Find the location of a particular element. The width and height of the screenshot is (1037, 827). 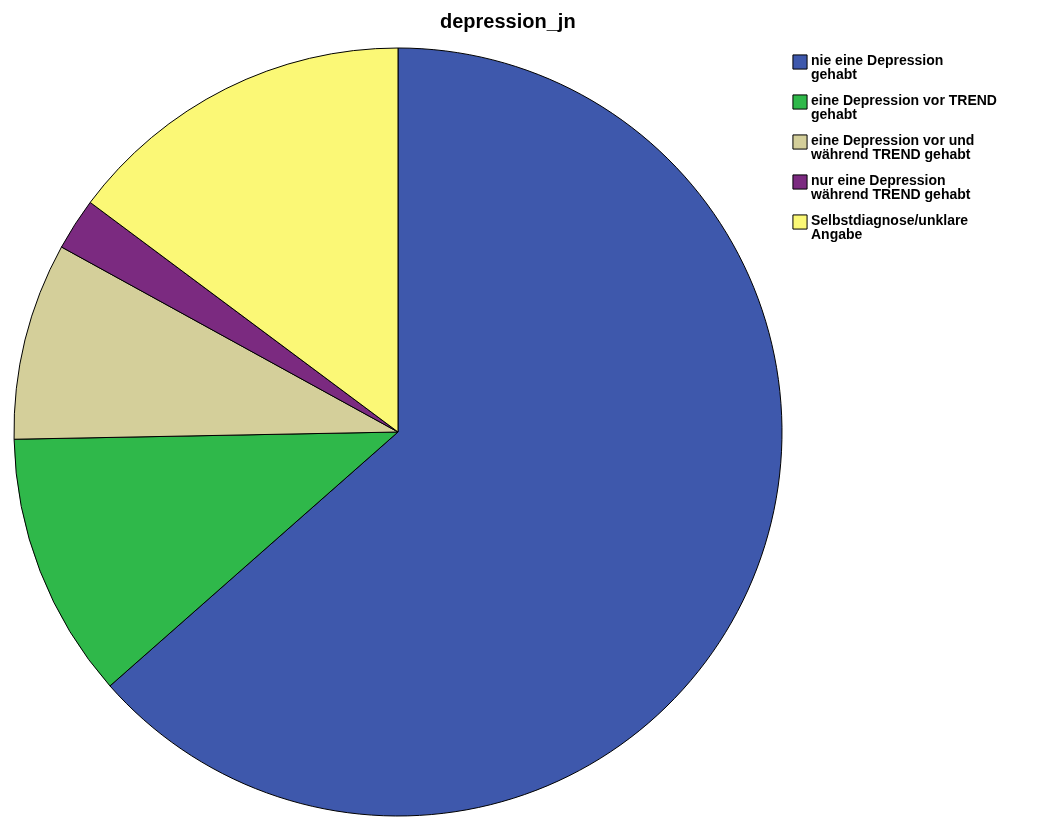

chart-title: depression_jn is located at coordinates (508, 21).